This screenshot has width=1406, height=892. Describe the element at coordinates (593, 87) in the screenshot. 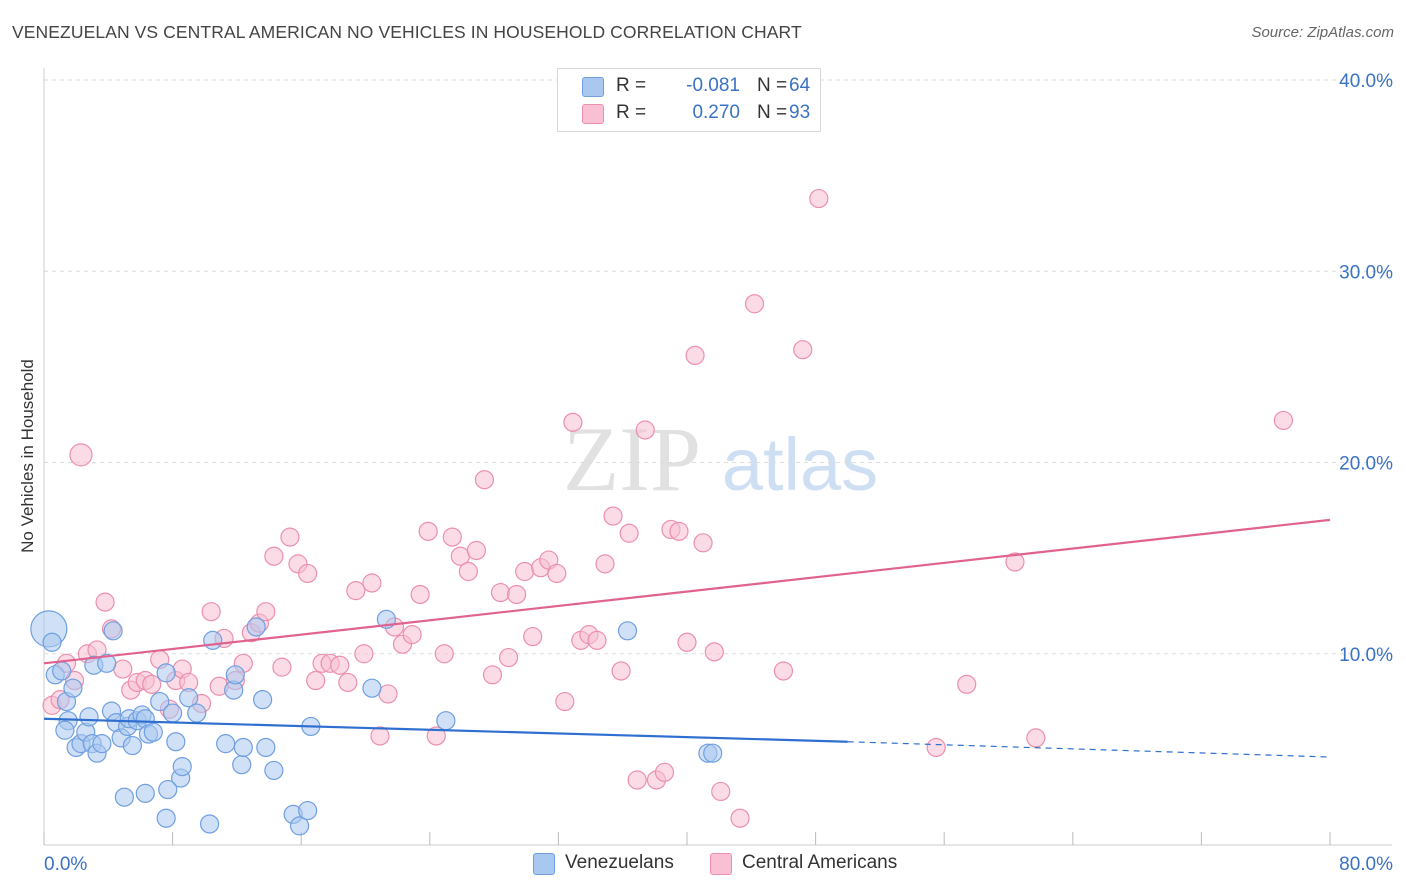

I see `legend-swatch-blue` at that location.